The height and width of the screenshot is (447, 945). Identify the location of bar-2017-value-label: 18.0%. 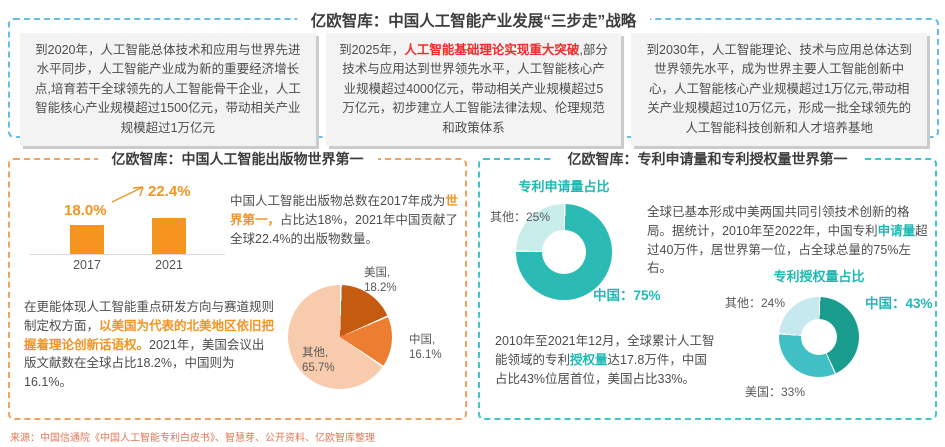
(85, 210).